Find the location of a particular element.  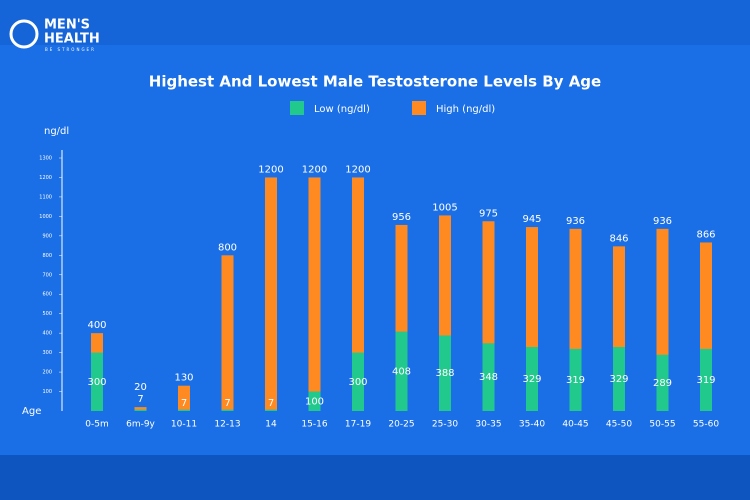

x-tick-label: 40-45 is located at coordinates (575, 425).